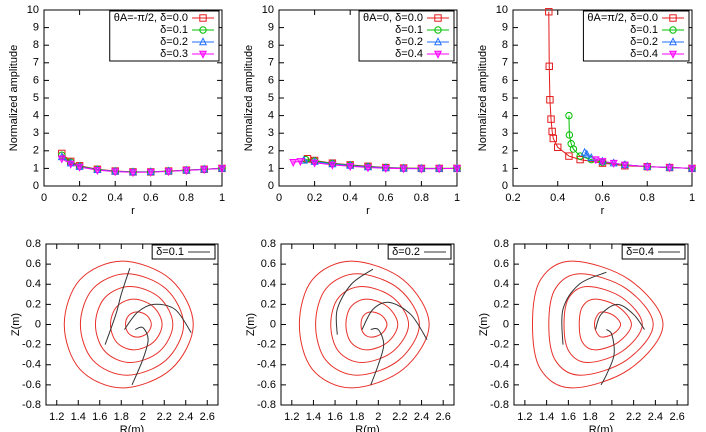  Describe the element at coordinates (222, 198) in the screenshot. I see `x-tick-label: 1` at that location.